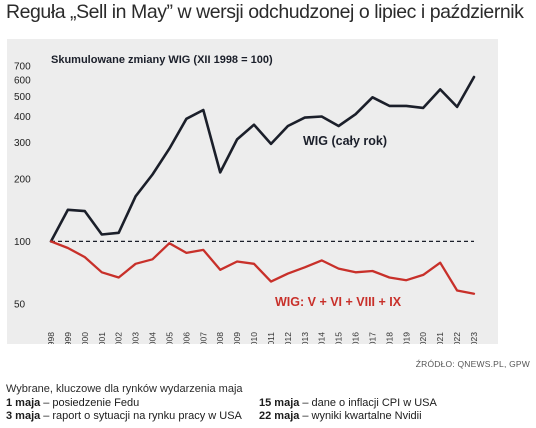 This screenshot has width=536, height=428. I want to click on x-tick-label: 2004, so click(153, 338).